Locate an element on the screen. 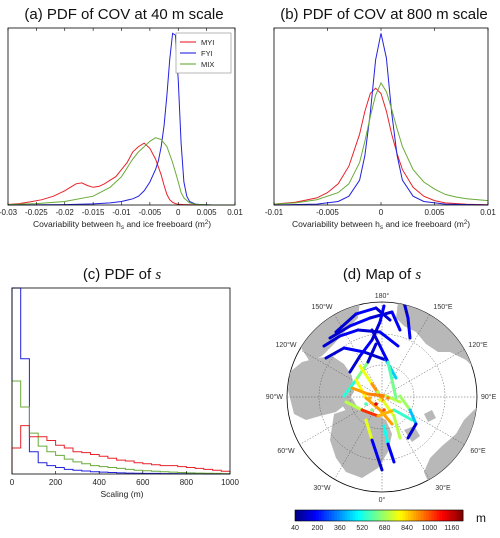 Image resolution: width=500 pixels, height=538 pixels. colorbar-tick-label: 680 is located at coordinates (385, 528).